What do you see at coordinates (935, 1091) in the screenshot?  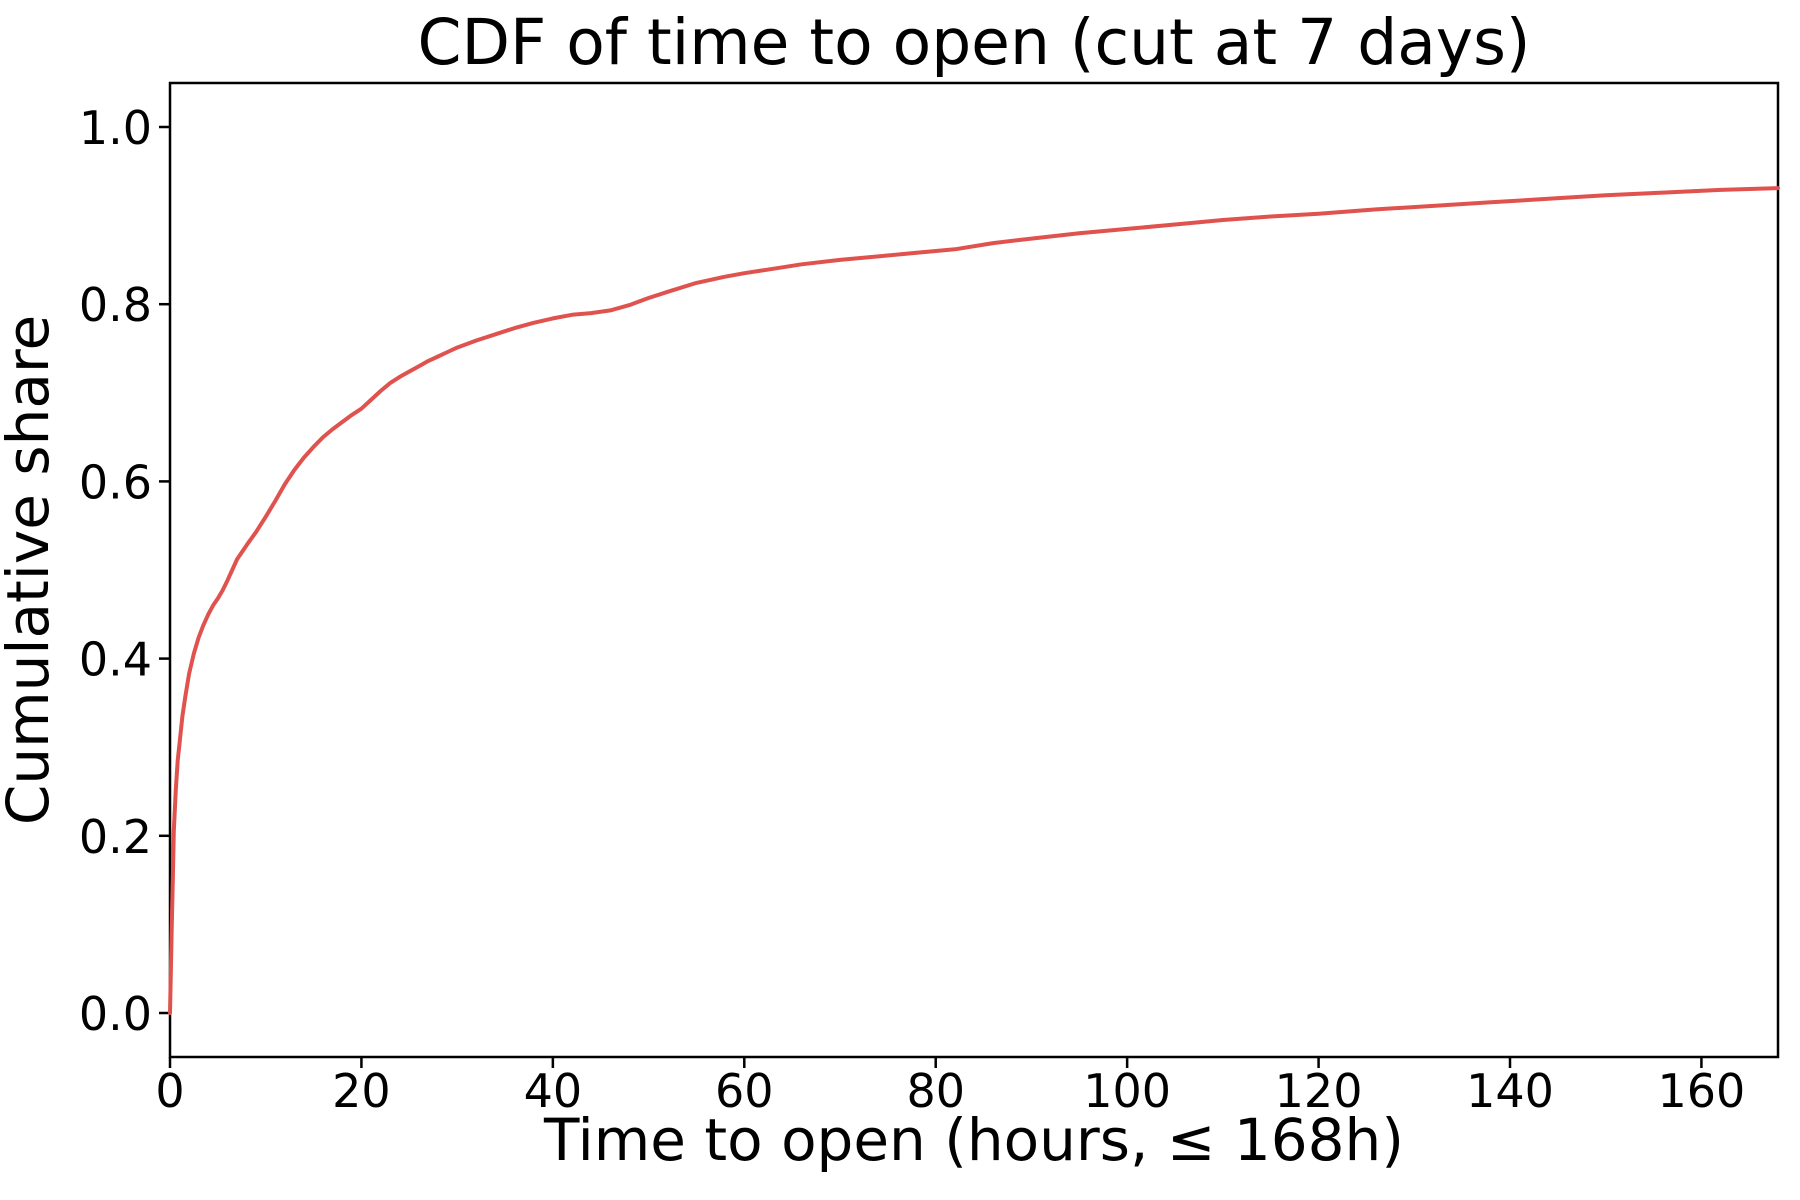 I see `x-tick-label: 80` at bounding box center [935, 1091].